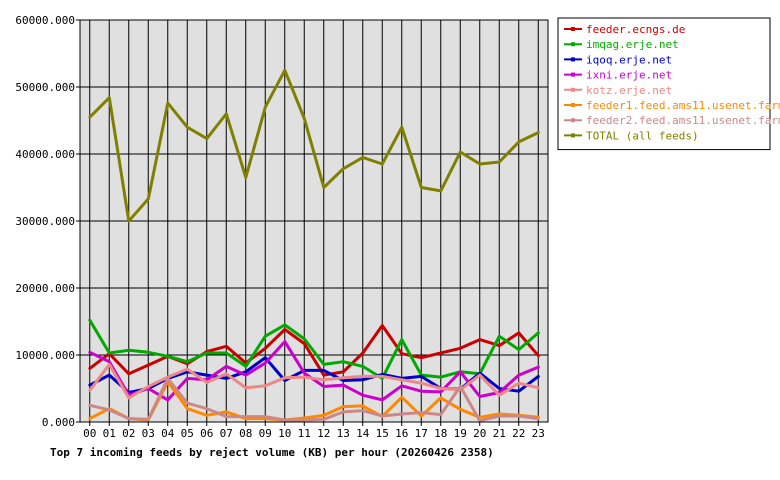  Describe the element at coordinates (323, 433) in the screenshot. I see `x-tick-label: 12` at that location.